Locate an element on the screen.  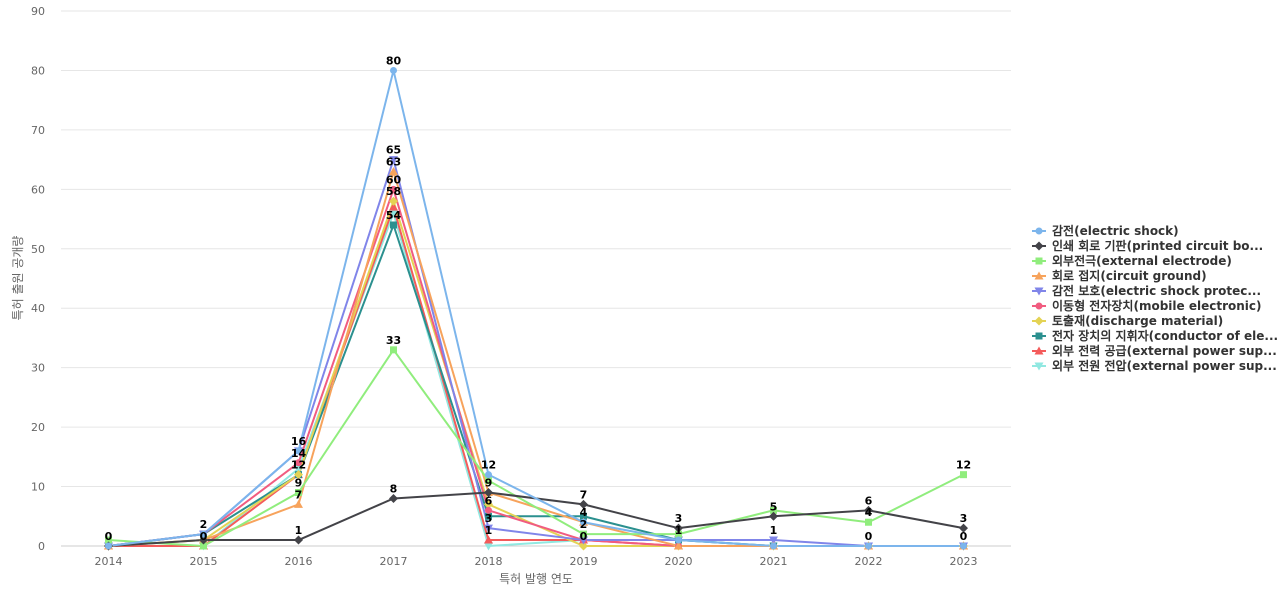
data-label: 63 is located at coordinates (393, 162).